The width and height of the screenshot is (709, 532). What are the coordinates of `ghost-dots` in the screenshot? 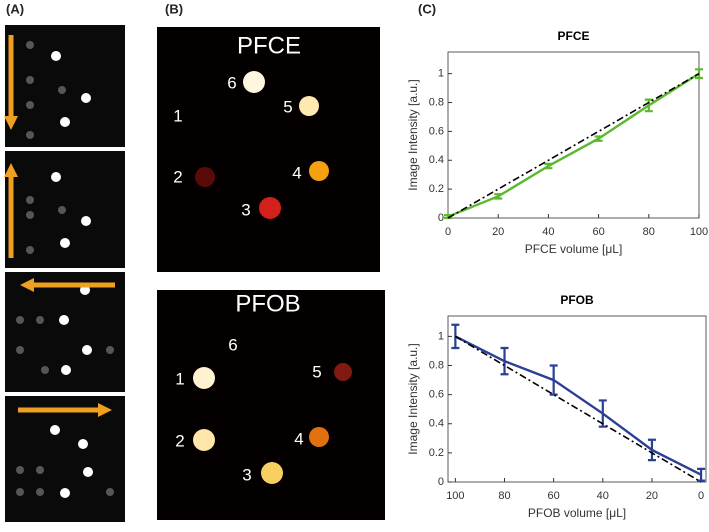 It's located at (65, 268).